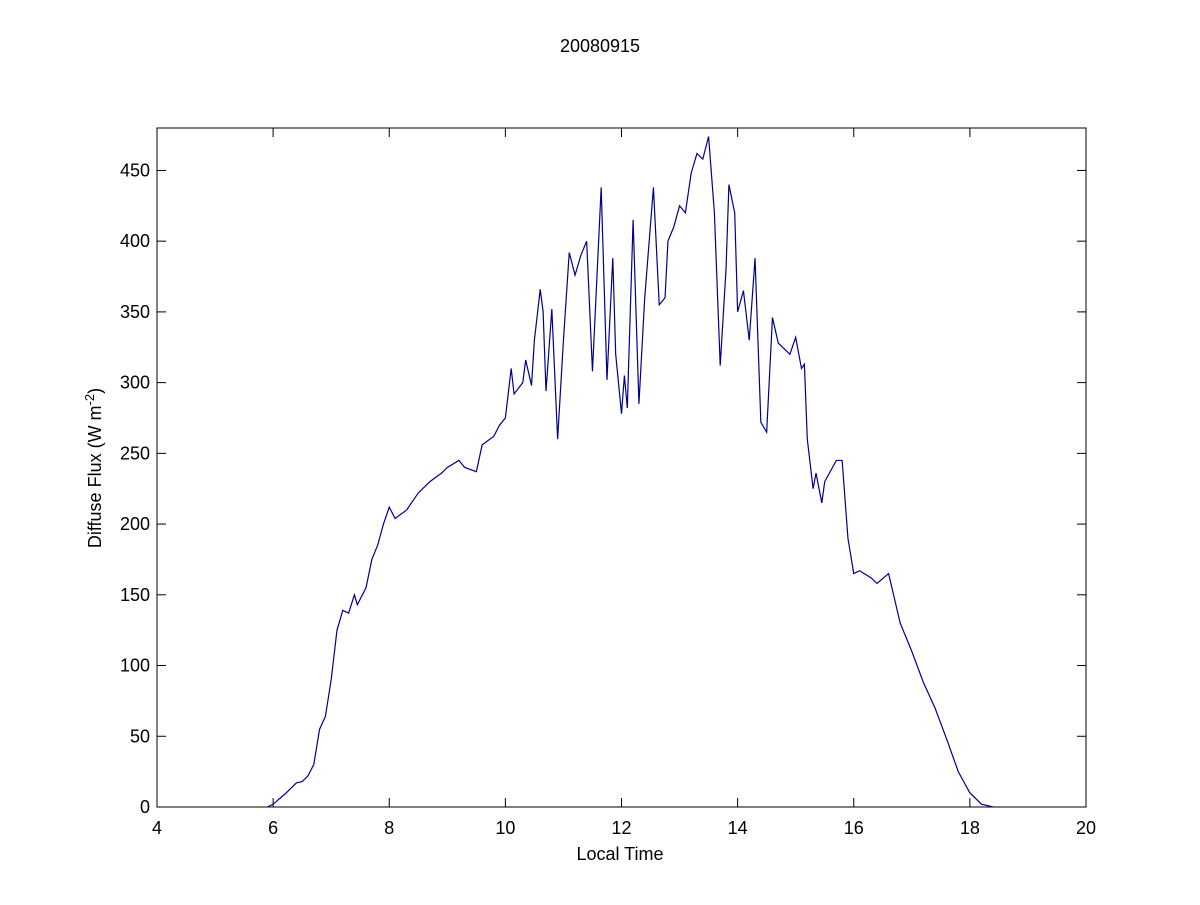 The width and height of the screenshot is (1200, 905). What do you see at coordinates (135, 666) in the screenshot?
I see `y-tick-label: 100` at bounding box center [135, 666].